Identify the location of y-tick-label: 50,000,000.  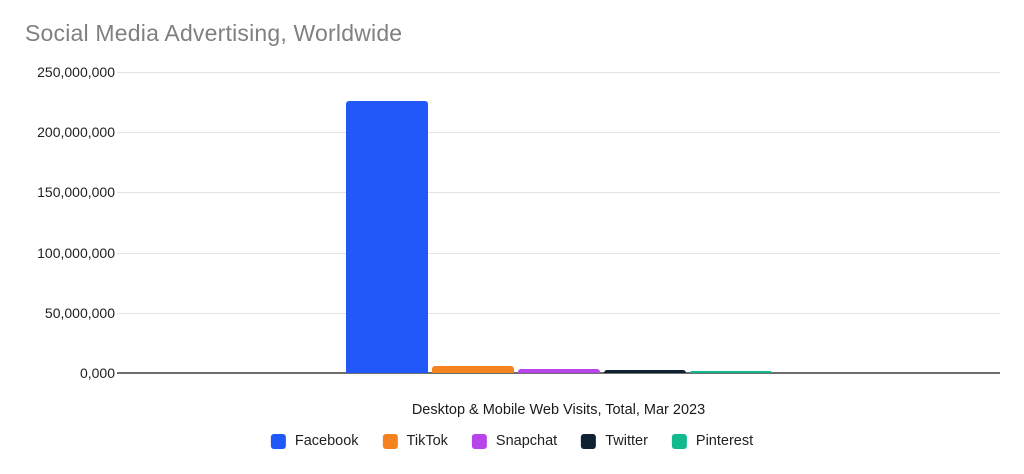
(79, 312).